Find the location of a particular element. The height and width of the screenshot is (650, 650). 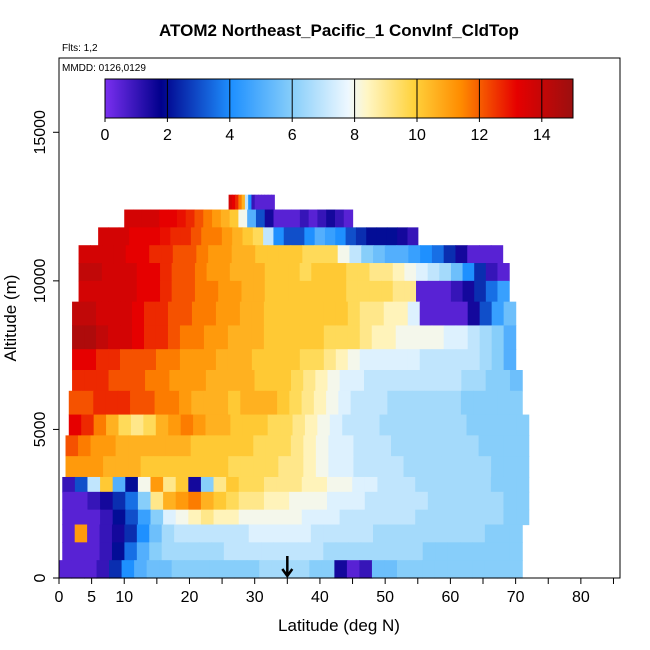

colorbar-tick-label: 2 is located at coordinates (167, 135).